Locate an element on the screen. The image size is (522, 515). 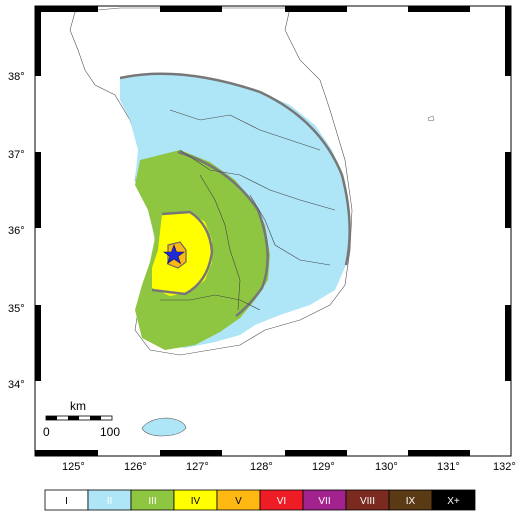
contour-iii-boundary is located at coordinates (223, 233).